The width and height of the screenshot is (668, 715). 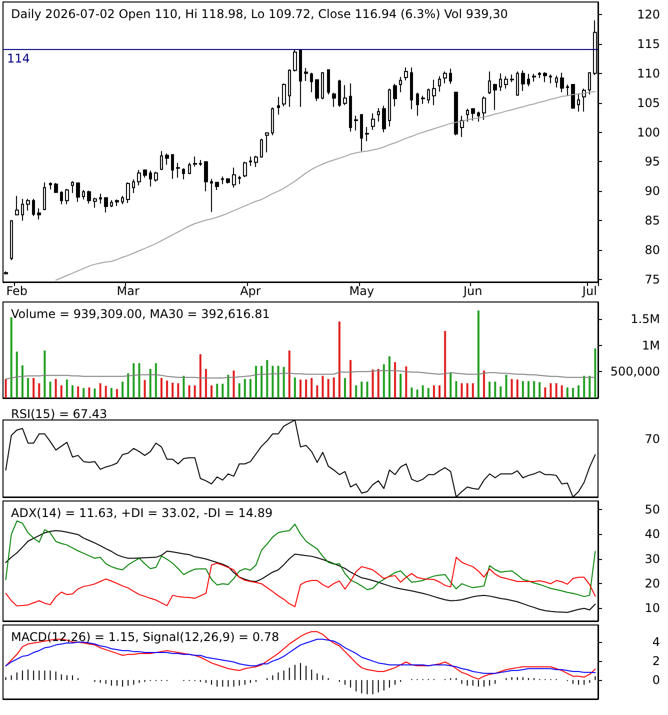 I want to click on ref-line-label: 114, so click(x=18, y=59).